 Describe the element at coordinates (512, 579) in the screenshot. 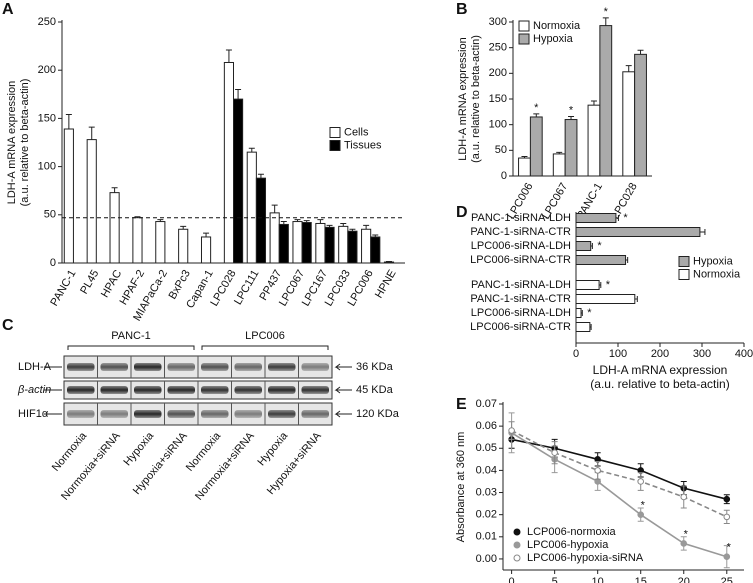

I see `x-tick-label: 0` at that location.